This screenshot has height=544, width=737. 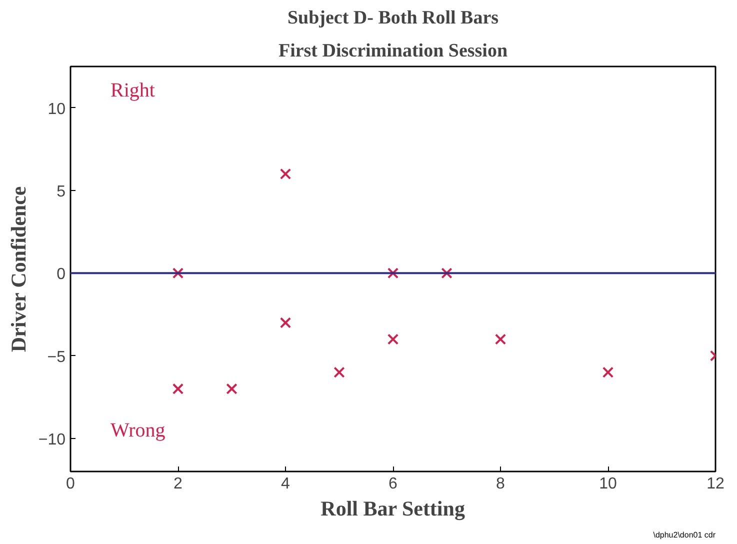 I want to click on annotation: Right, so click(x=133, y=91).